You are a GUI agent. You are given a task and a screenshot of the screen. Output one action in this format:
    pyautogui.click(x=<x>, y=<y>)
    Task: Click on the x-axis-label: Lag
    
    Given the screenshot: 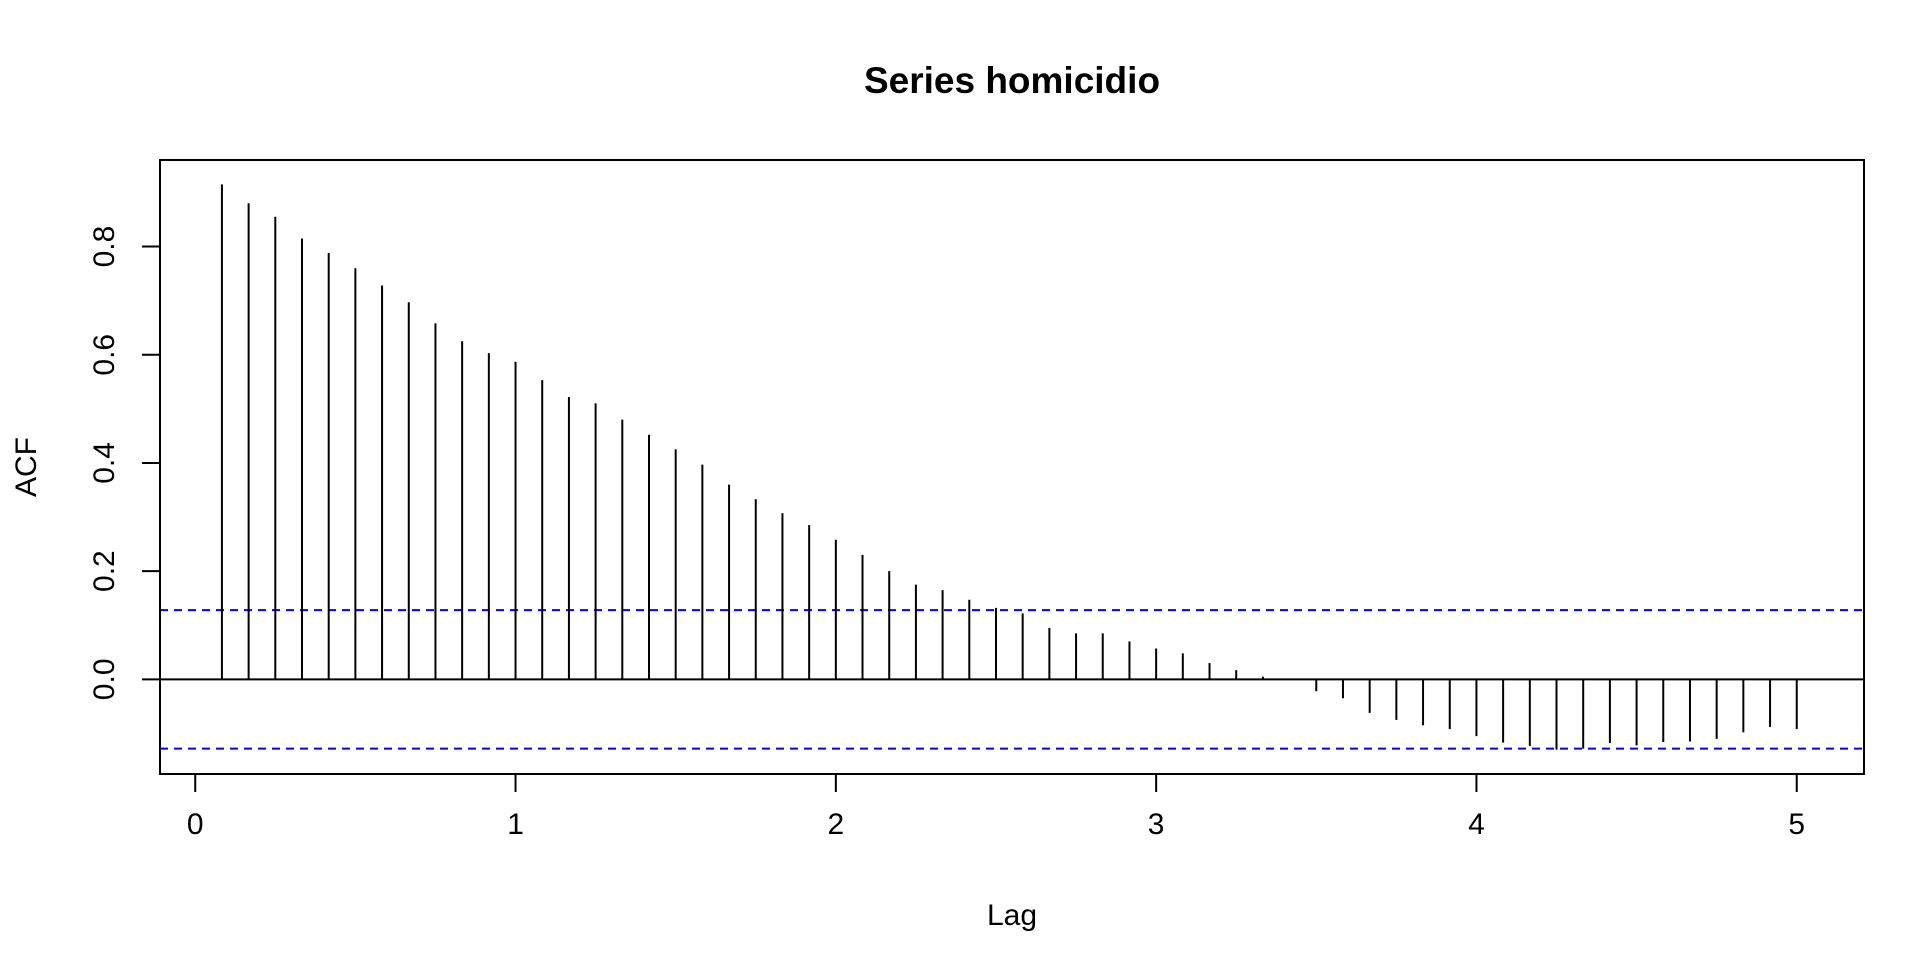 What is the action you would take?
    pyautogui.click(x=1012, y=915)
    